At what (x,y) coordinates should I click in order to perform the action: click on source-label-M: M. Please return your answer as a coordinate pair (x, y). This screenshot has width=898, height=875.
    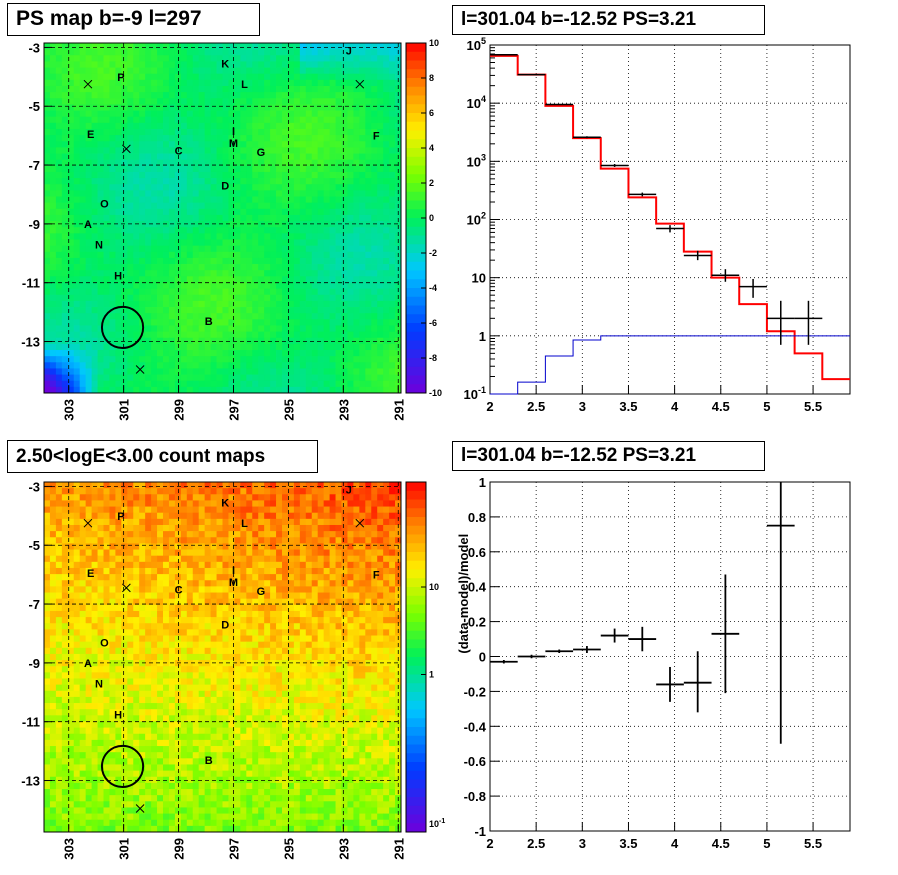
    Looking at the image, I should click on (233, 144).